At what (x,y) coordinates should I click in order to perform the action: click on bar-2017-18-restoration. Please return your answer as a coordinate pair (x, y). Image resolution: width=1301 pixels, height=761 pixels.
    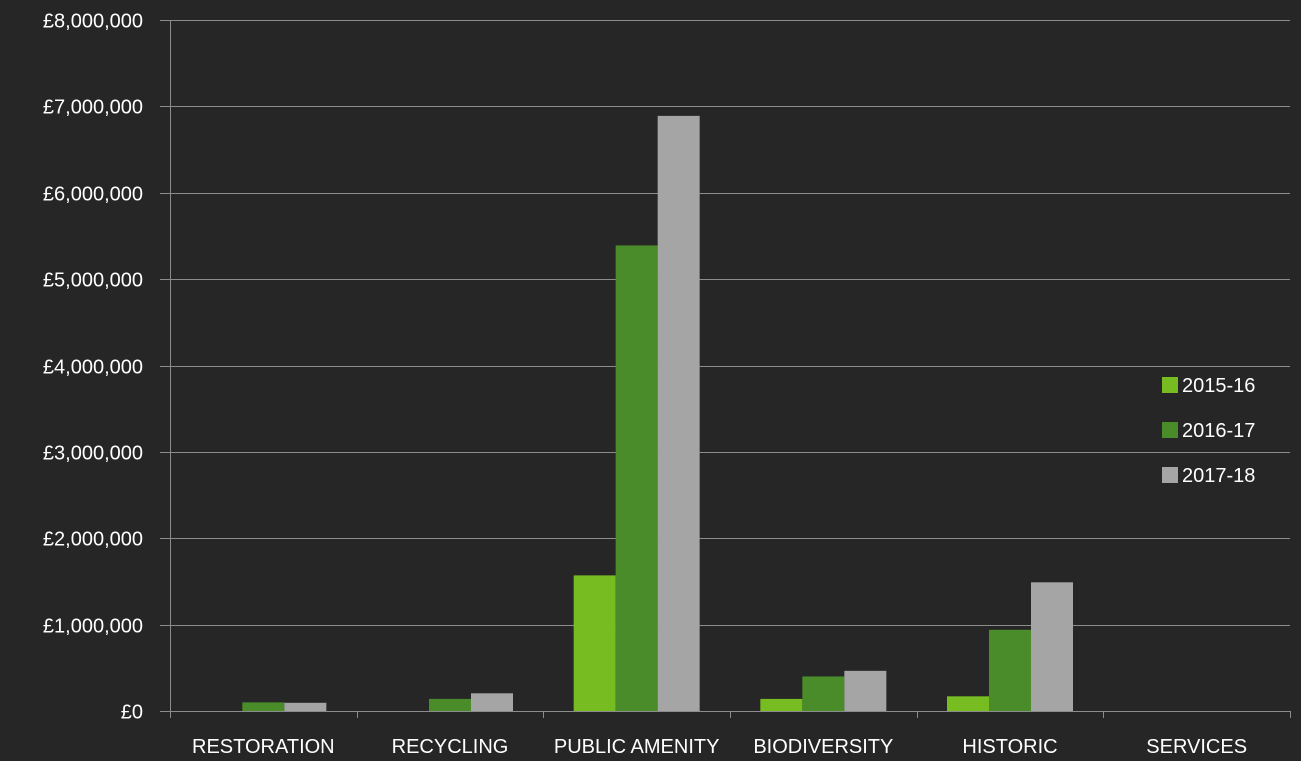
    Looking at the image, I should click on (305, 706).